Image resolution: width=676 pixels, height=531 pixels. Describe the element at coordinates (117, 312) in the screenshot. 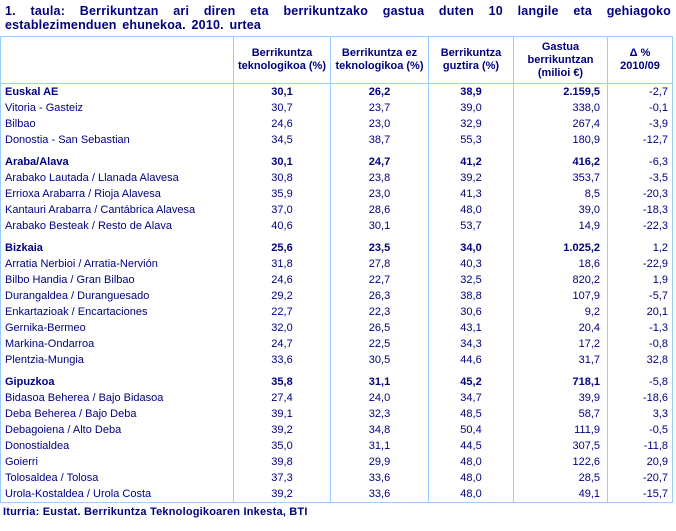

I see `row-label: Enkartazioak / Encartaciones` at that location.